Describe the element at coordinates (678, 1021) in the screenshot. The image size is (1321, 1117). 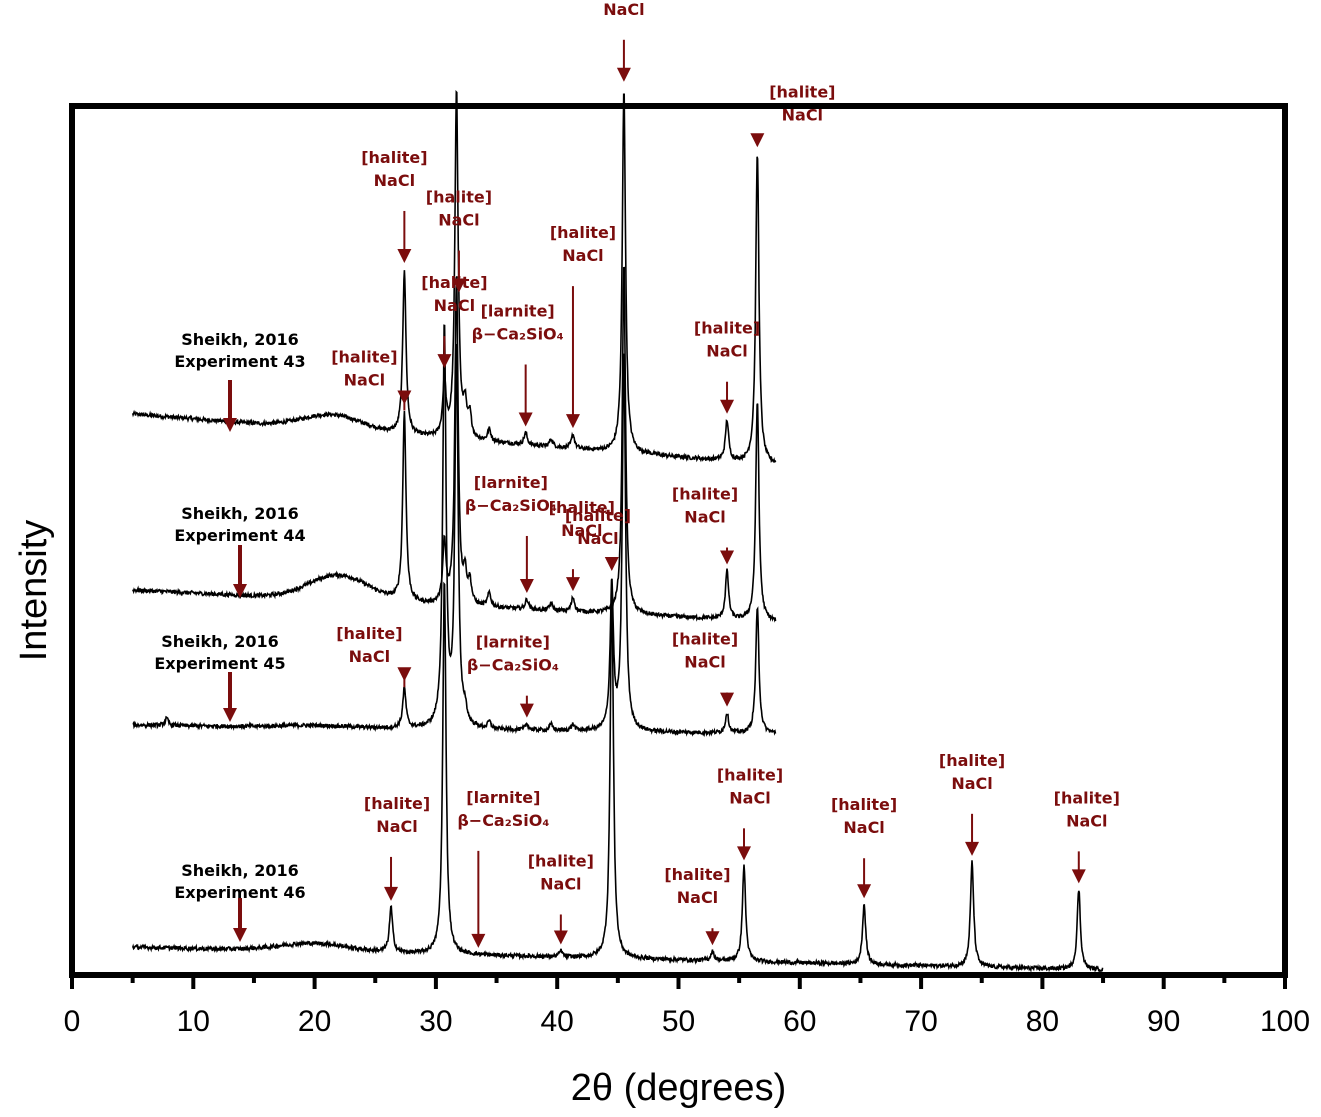
I see `x-tick-label: 50` at that location.